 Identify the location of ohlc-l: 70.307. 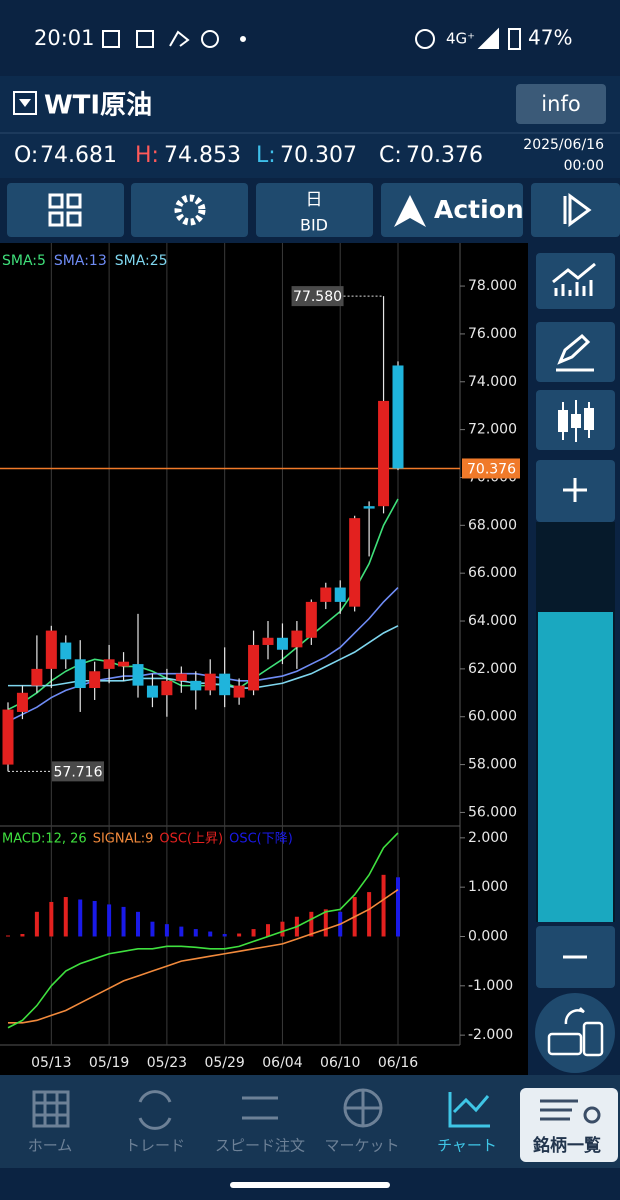
(318, 155).